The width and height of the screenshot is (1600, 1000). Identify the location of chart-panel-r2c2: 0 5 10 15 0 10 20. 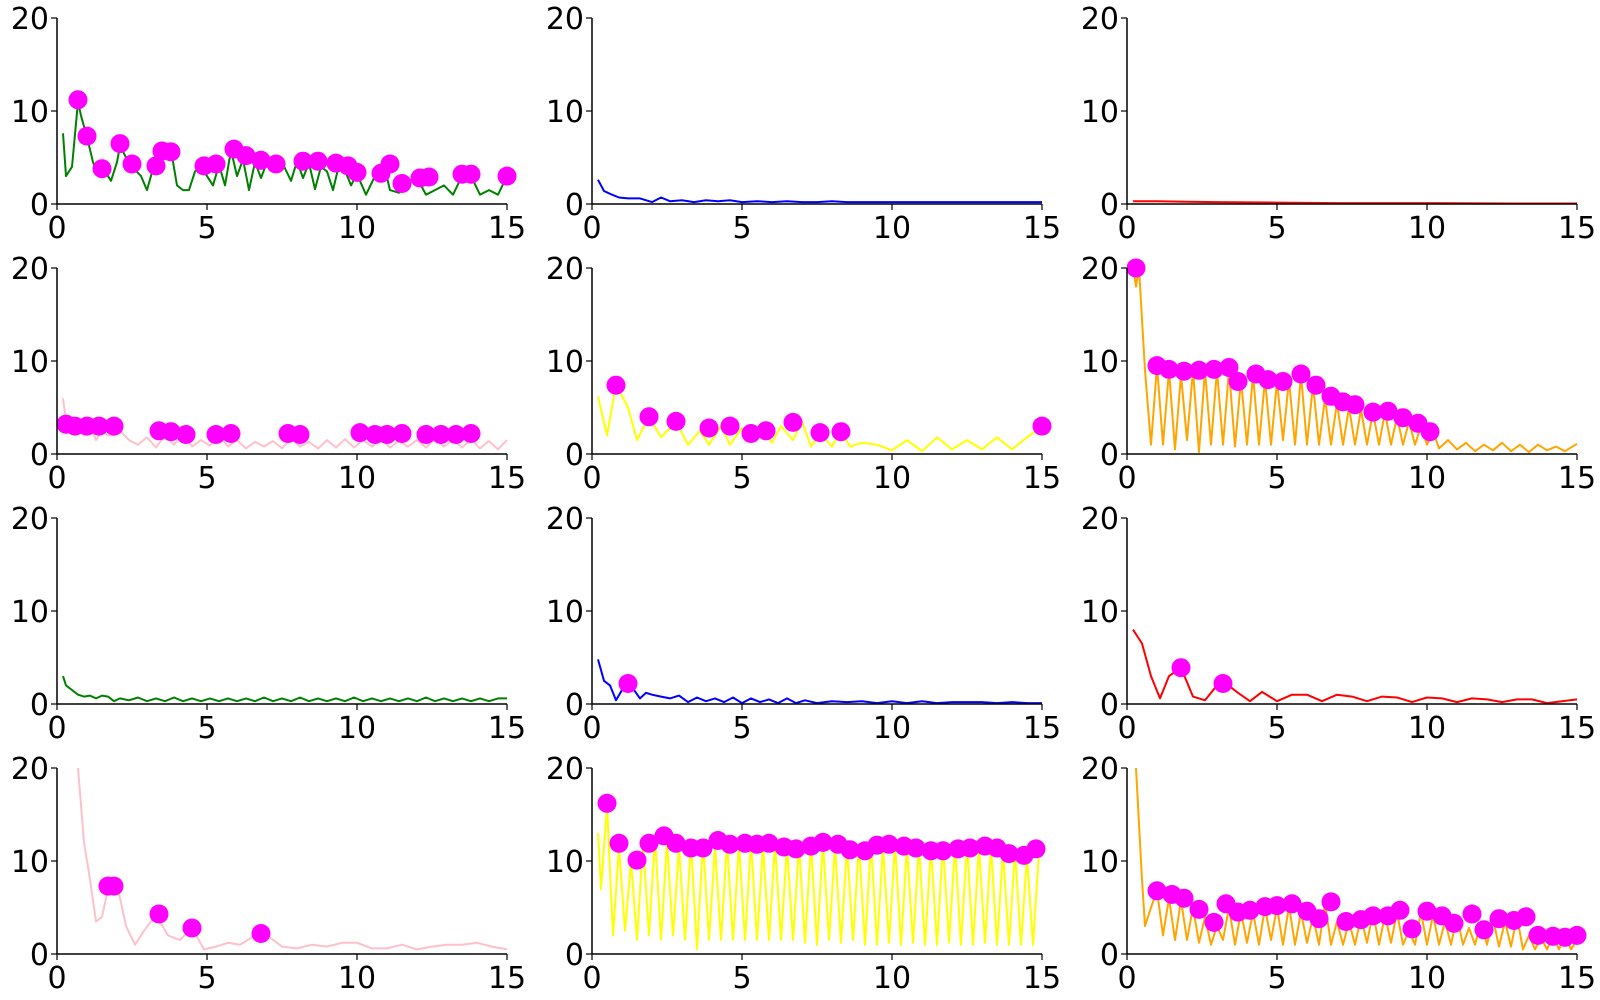
(803, 374).